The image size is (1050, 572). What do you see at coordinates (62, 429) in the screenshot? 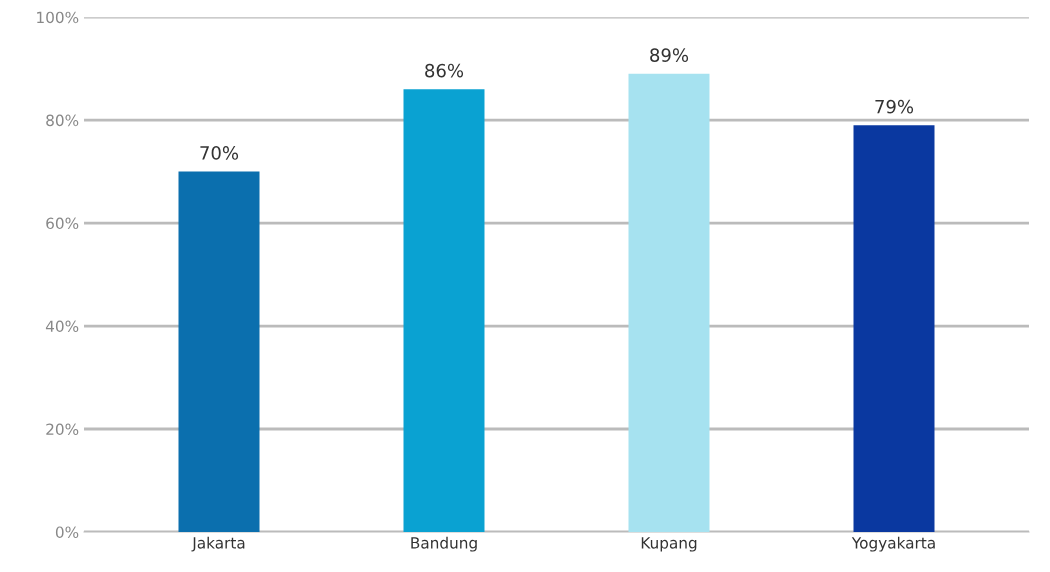
I see `y-tick-label: 20%` at bounding box center [62, 429].